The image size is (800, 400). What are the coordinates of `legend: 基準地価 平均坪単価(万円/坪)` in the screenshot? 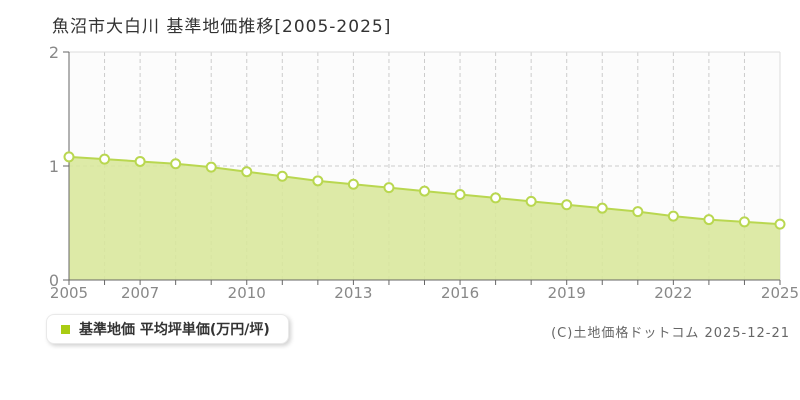 It's located at (167, 329).